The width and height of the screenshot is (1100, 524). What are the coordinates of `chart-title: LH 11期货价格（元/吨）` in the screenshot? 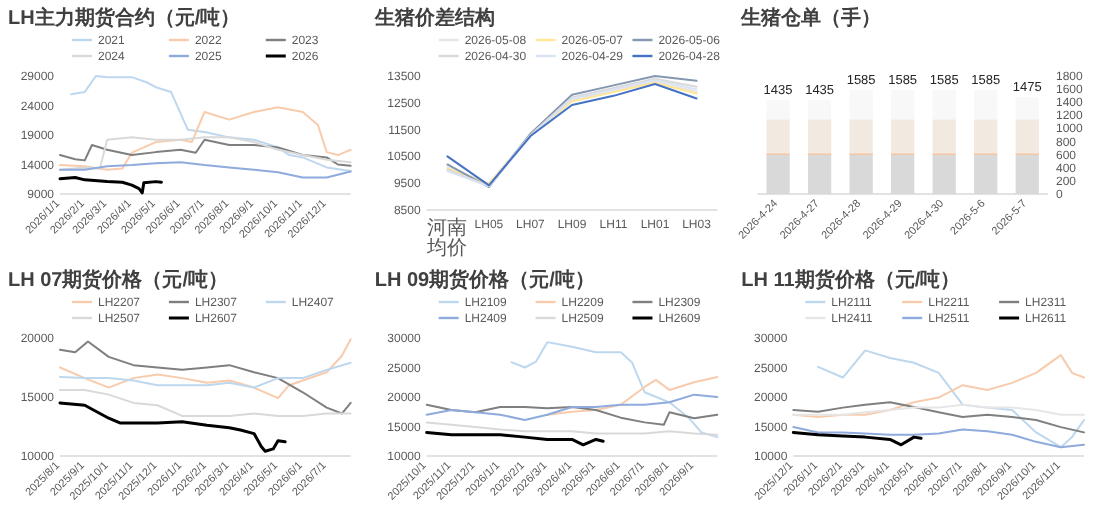 It's located at (851, 280).